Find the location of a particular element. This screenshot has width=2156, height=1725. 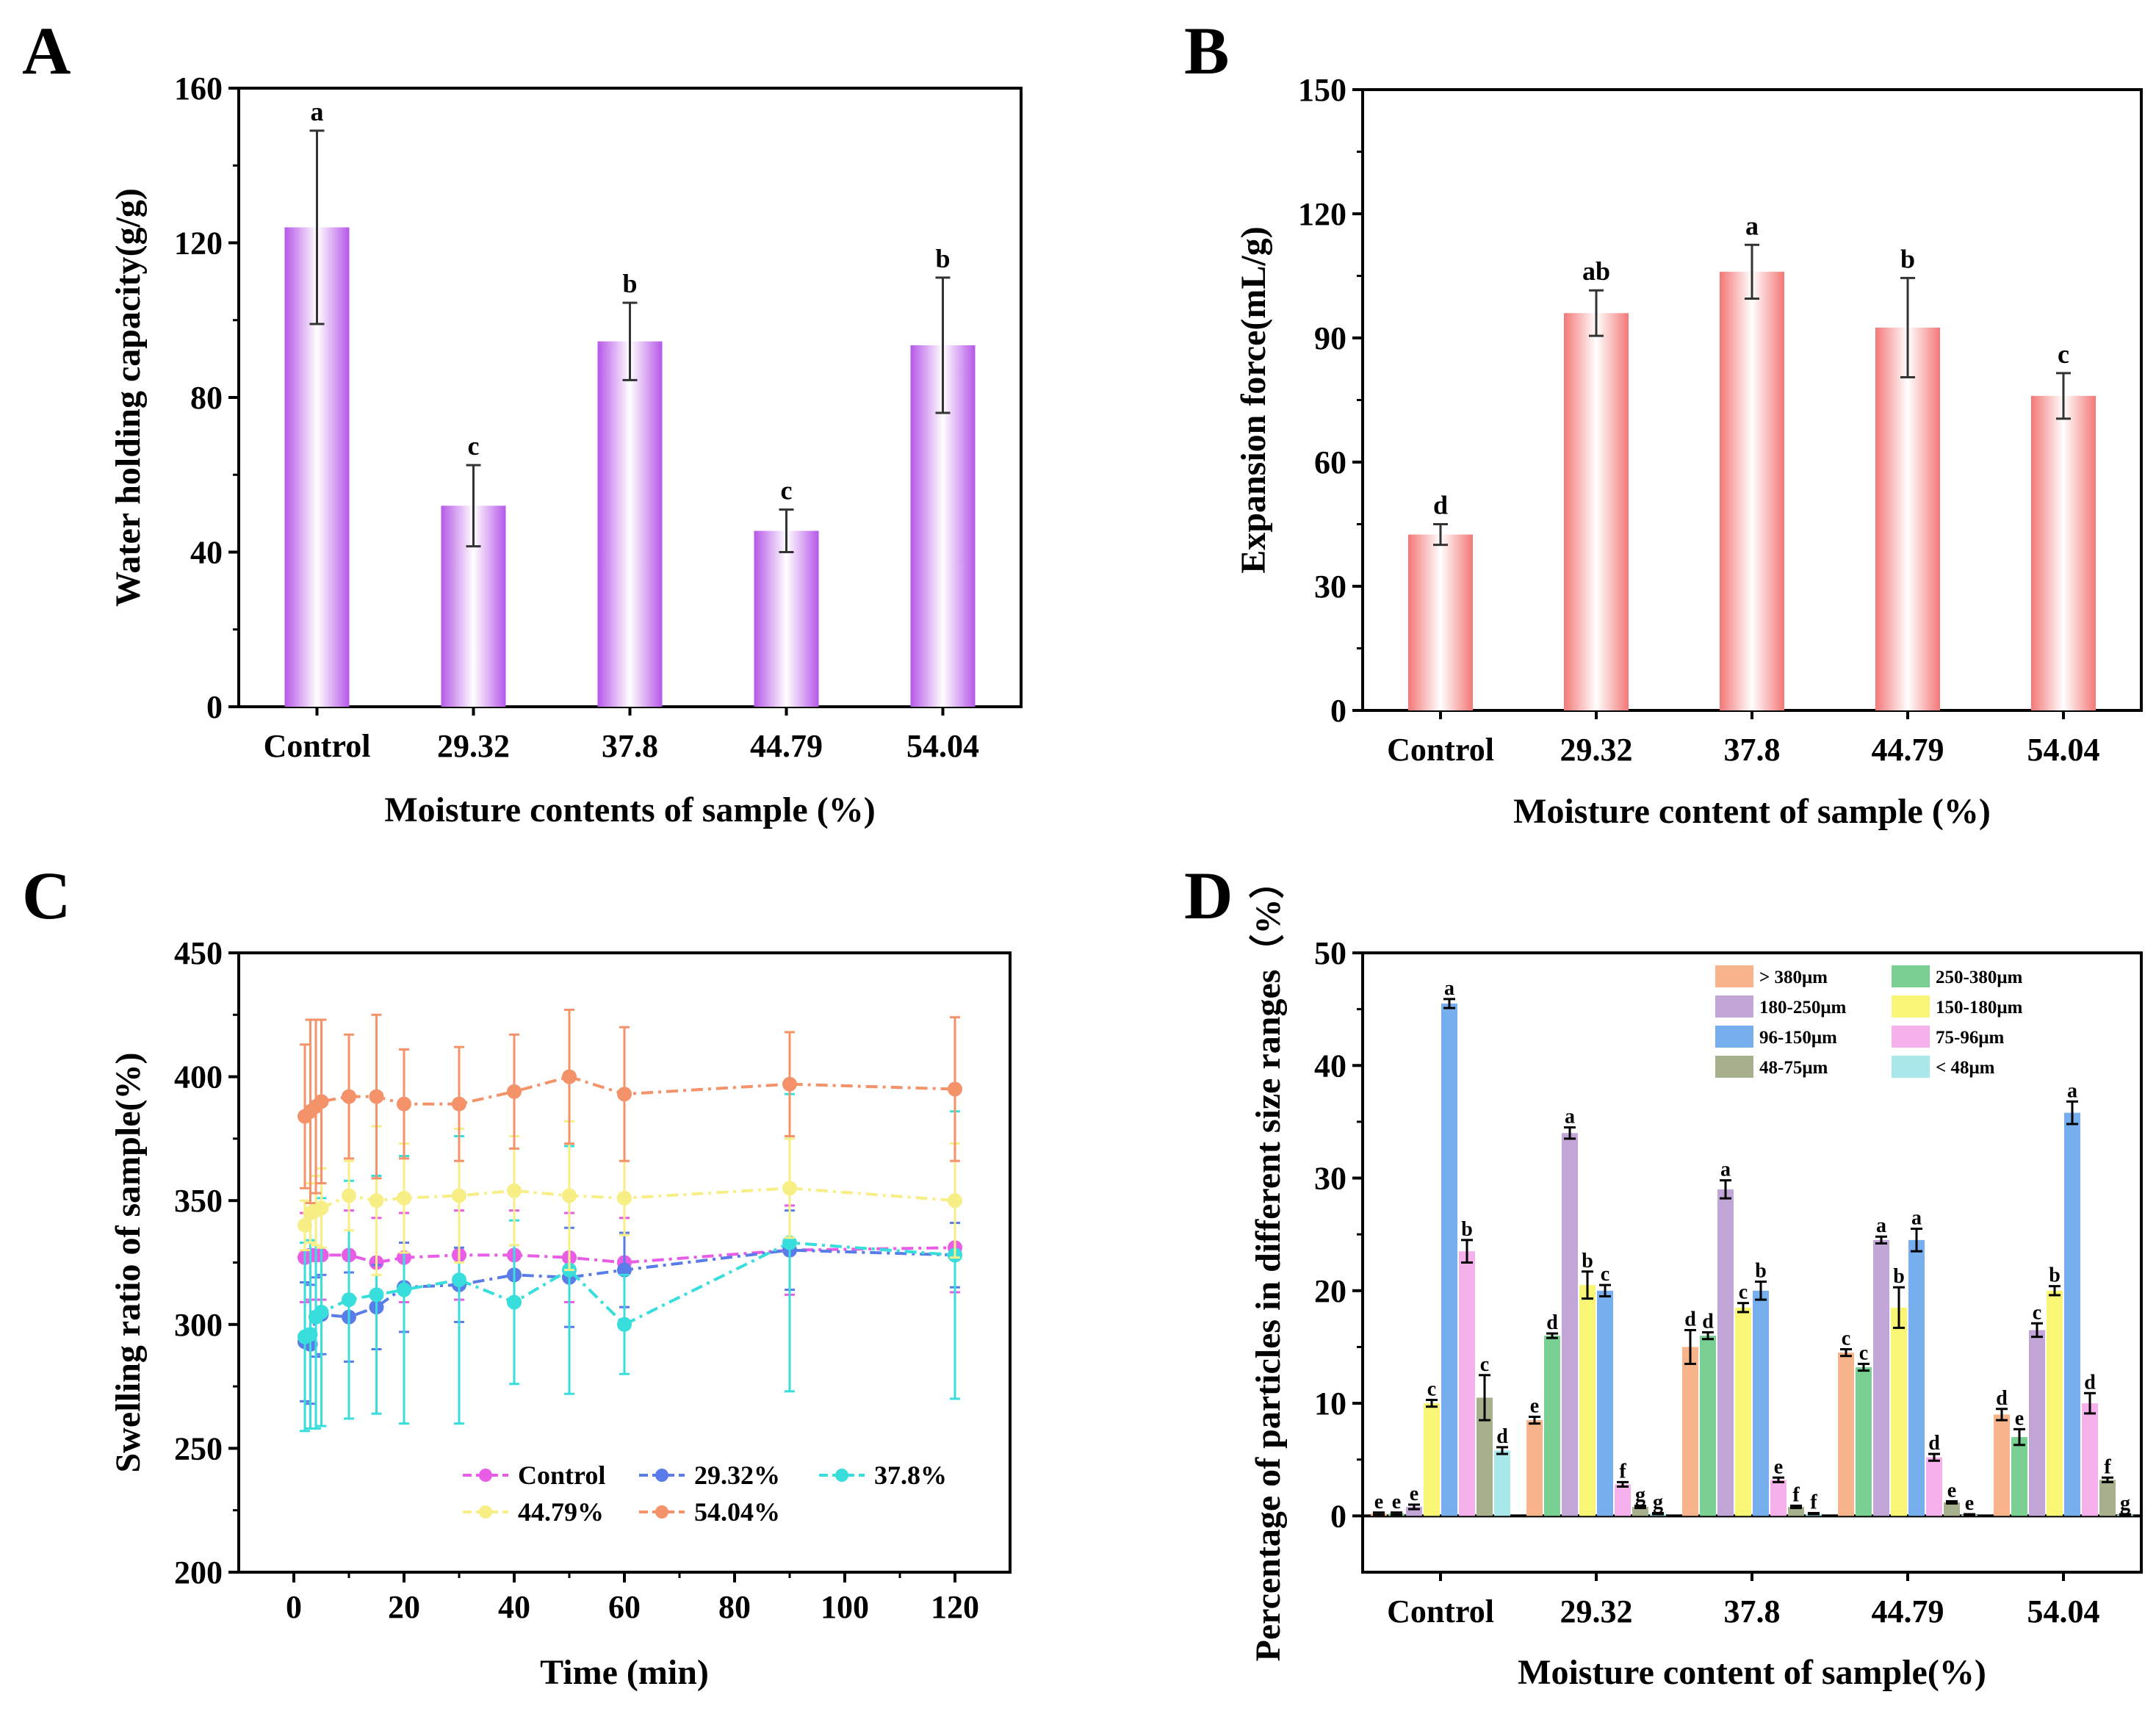

x-axis-title: Time (min) is located at coordinates (624, 1672).